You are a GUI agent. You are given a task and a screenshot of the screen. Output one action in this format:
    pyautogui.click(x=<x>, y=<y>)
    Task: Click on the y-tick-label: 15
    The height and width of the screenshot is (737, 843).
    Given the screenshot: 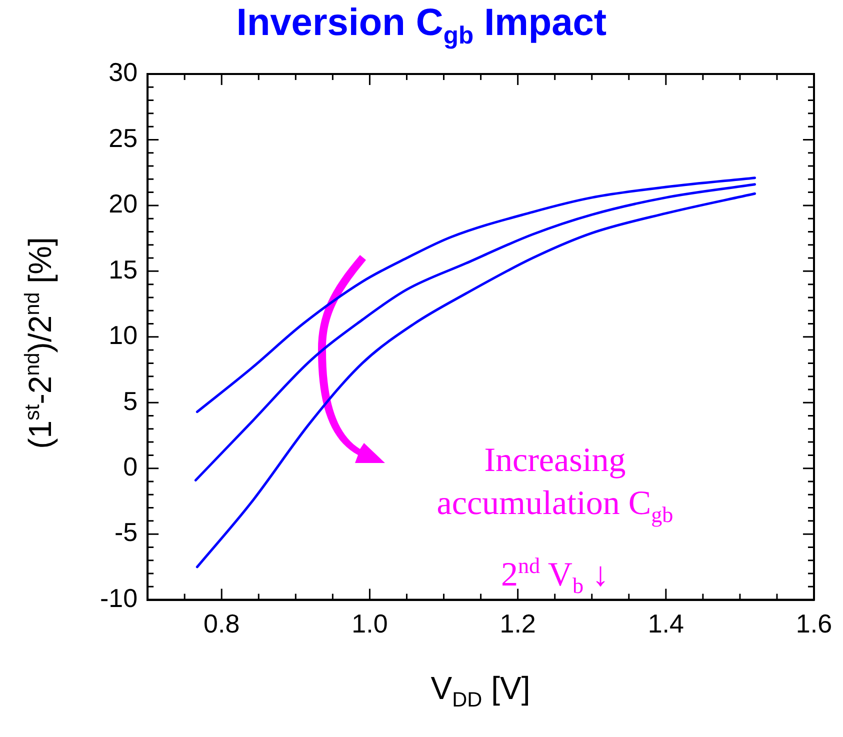 What is the action you would take?
    pyautogui.click(x=123, y=269)
    